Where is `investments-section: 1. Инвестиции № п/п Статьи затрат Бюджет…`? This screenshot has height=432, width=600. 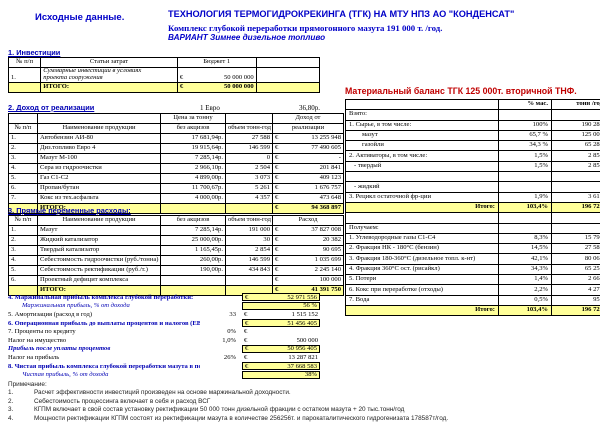 investments-section: 1. Инвестиции № п/п Статьи затрат Бюджет… is located at coordinates (164, 70).